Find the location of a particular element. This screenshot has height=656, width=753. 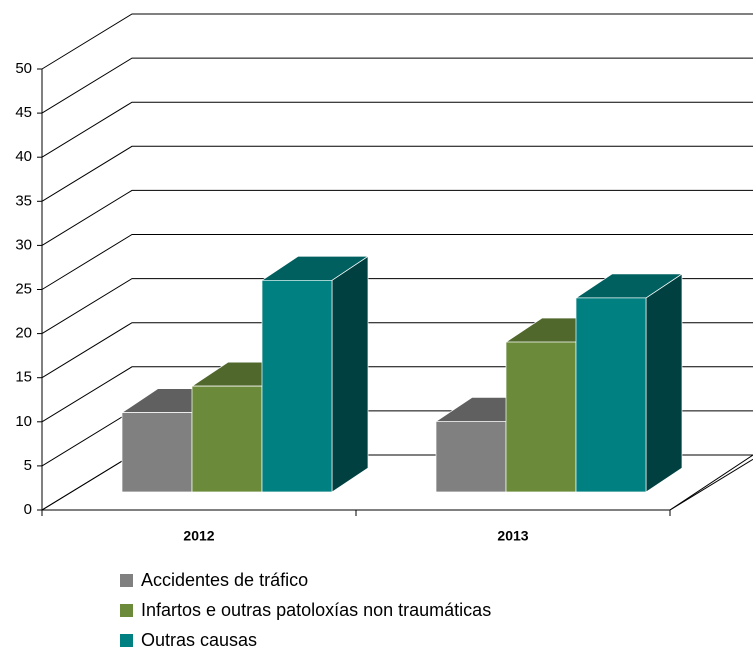

y-tick-label: 30 is located at coordinates (23, 244).